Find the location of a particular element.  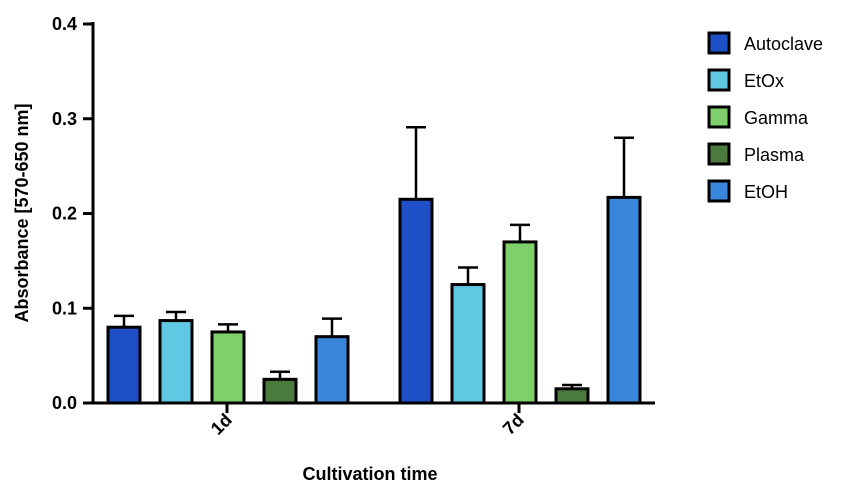

bar-etoh-7d is located at coordinates (624, 300).